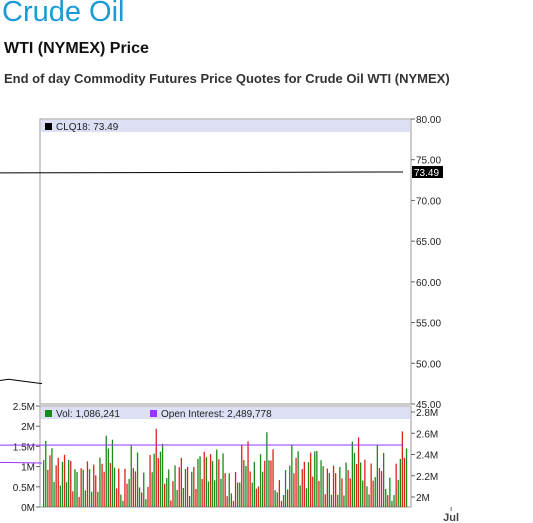  Describe the element at coordinates (427, 434) in the screenshot. I see `oi-y-tick-label: 2.6M` at that location.